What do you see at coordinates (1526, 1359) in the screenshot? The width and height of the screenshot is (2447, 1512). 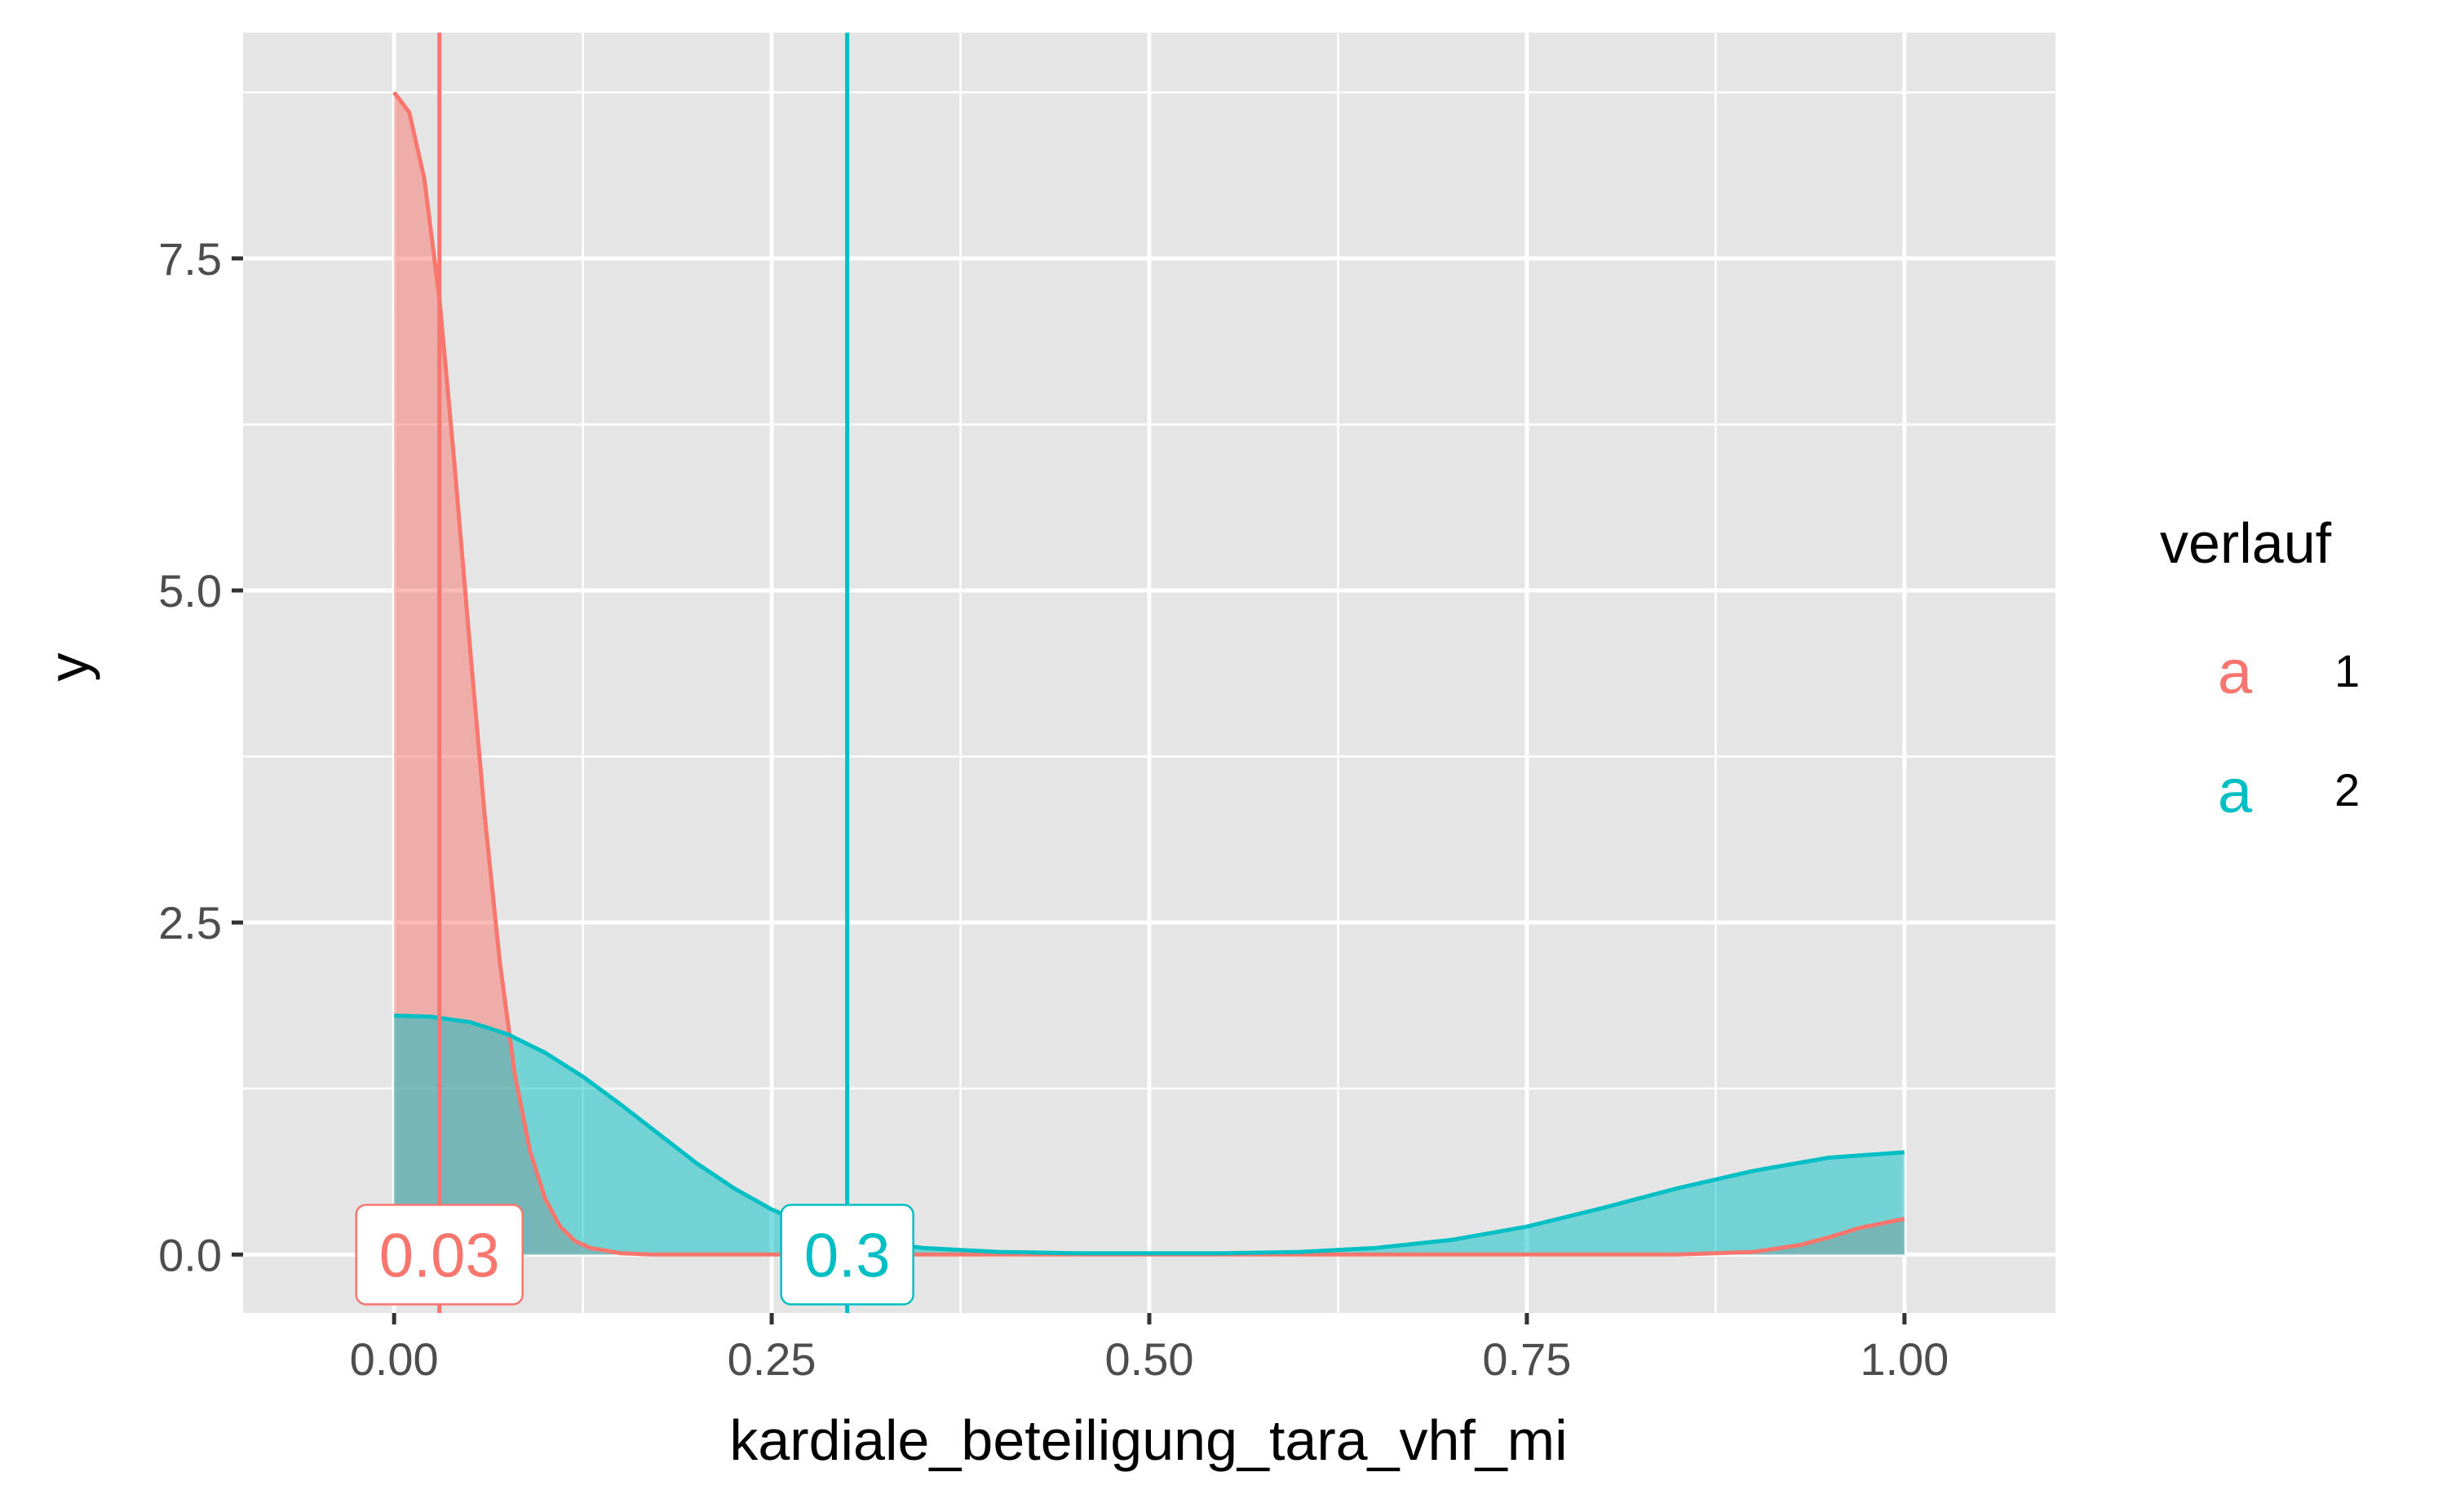 I see `x-tick-label: 0.75` at bounding box center [1526, 1359].